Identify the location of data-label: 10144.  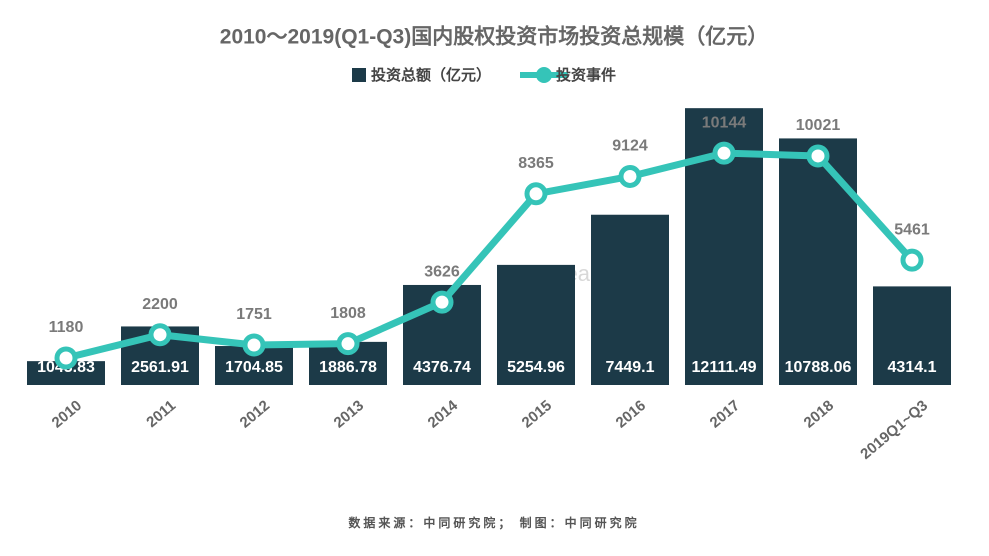
(724, 122).